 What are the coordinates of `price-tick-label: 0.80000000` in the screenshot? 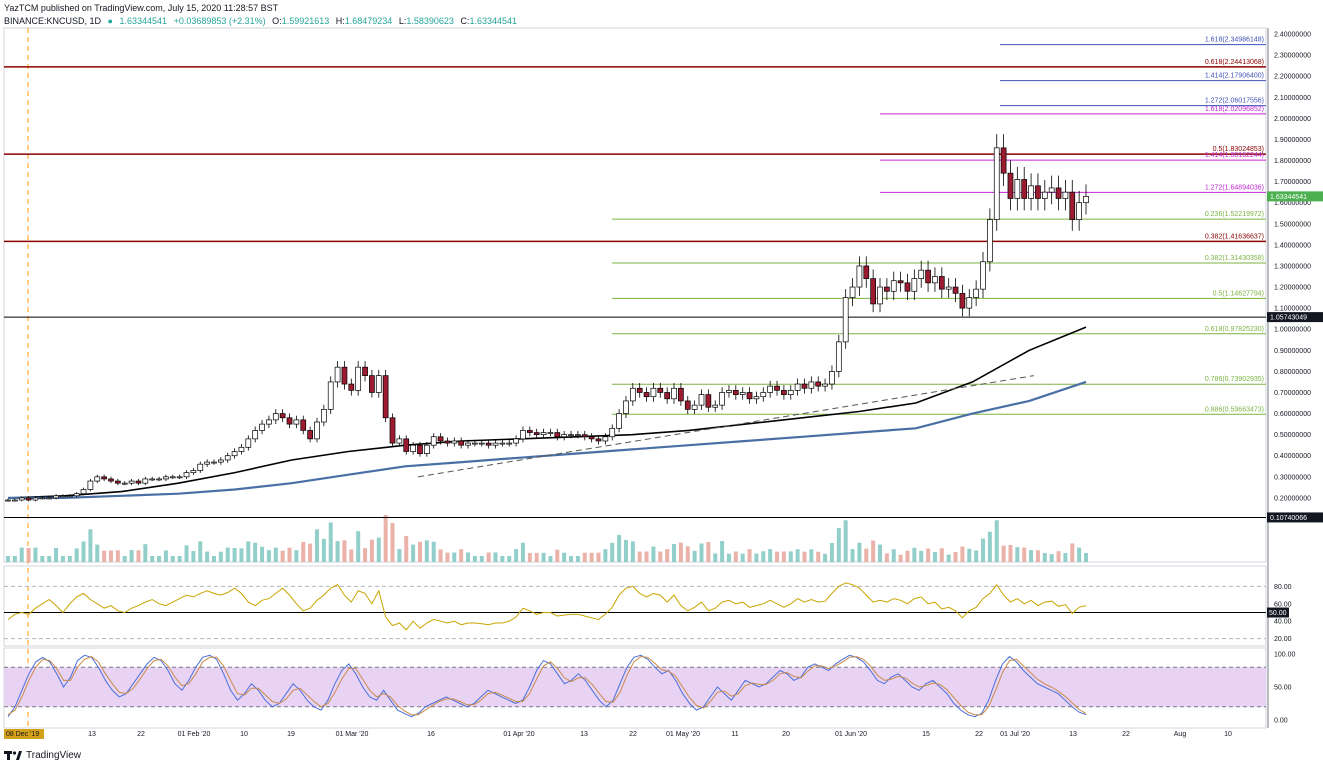 It's located at (1292, 372).